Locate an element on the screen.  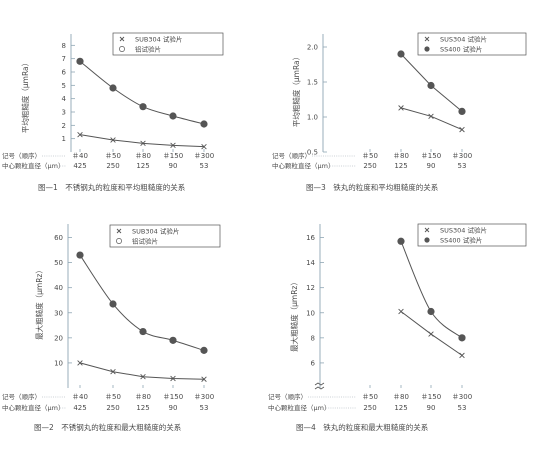
y-tick-label: 1 is located at coordinates (64, 139).